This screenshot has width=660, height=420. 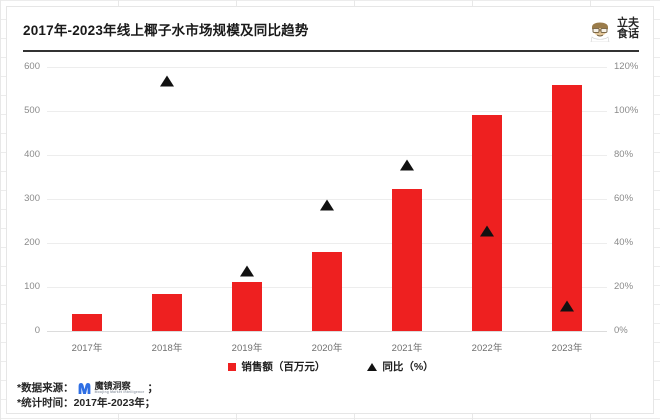 I want to click on face-avatar-icon, so click(x=600, y=32).